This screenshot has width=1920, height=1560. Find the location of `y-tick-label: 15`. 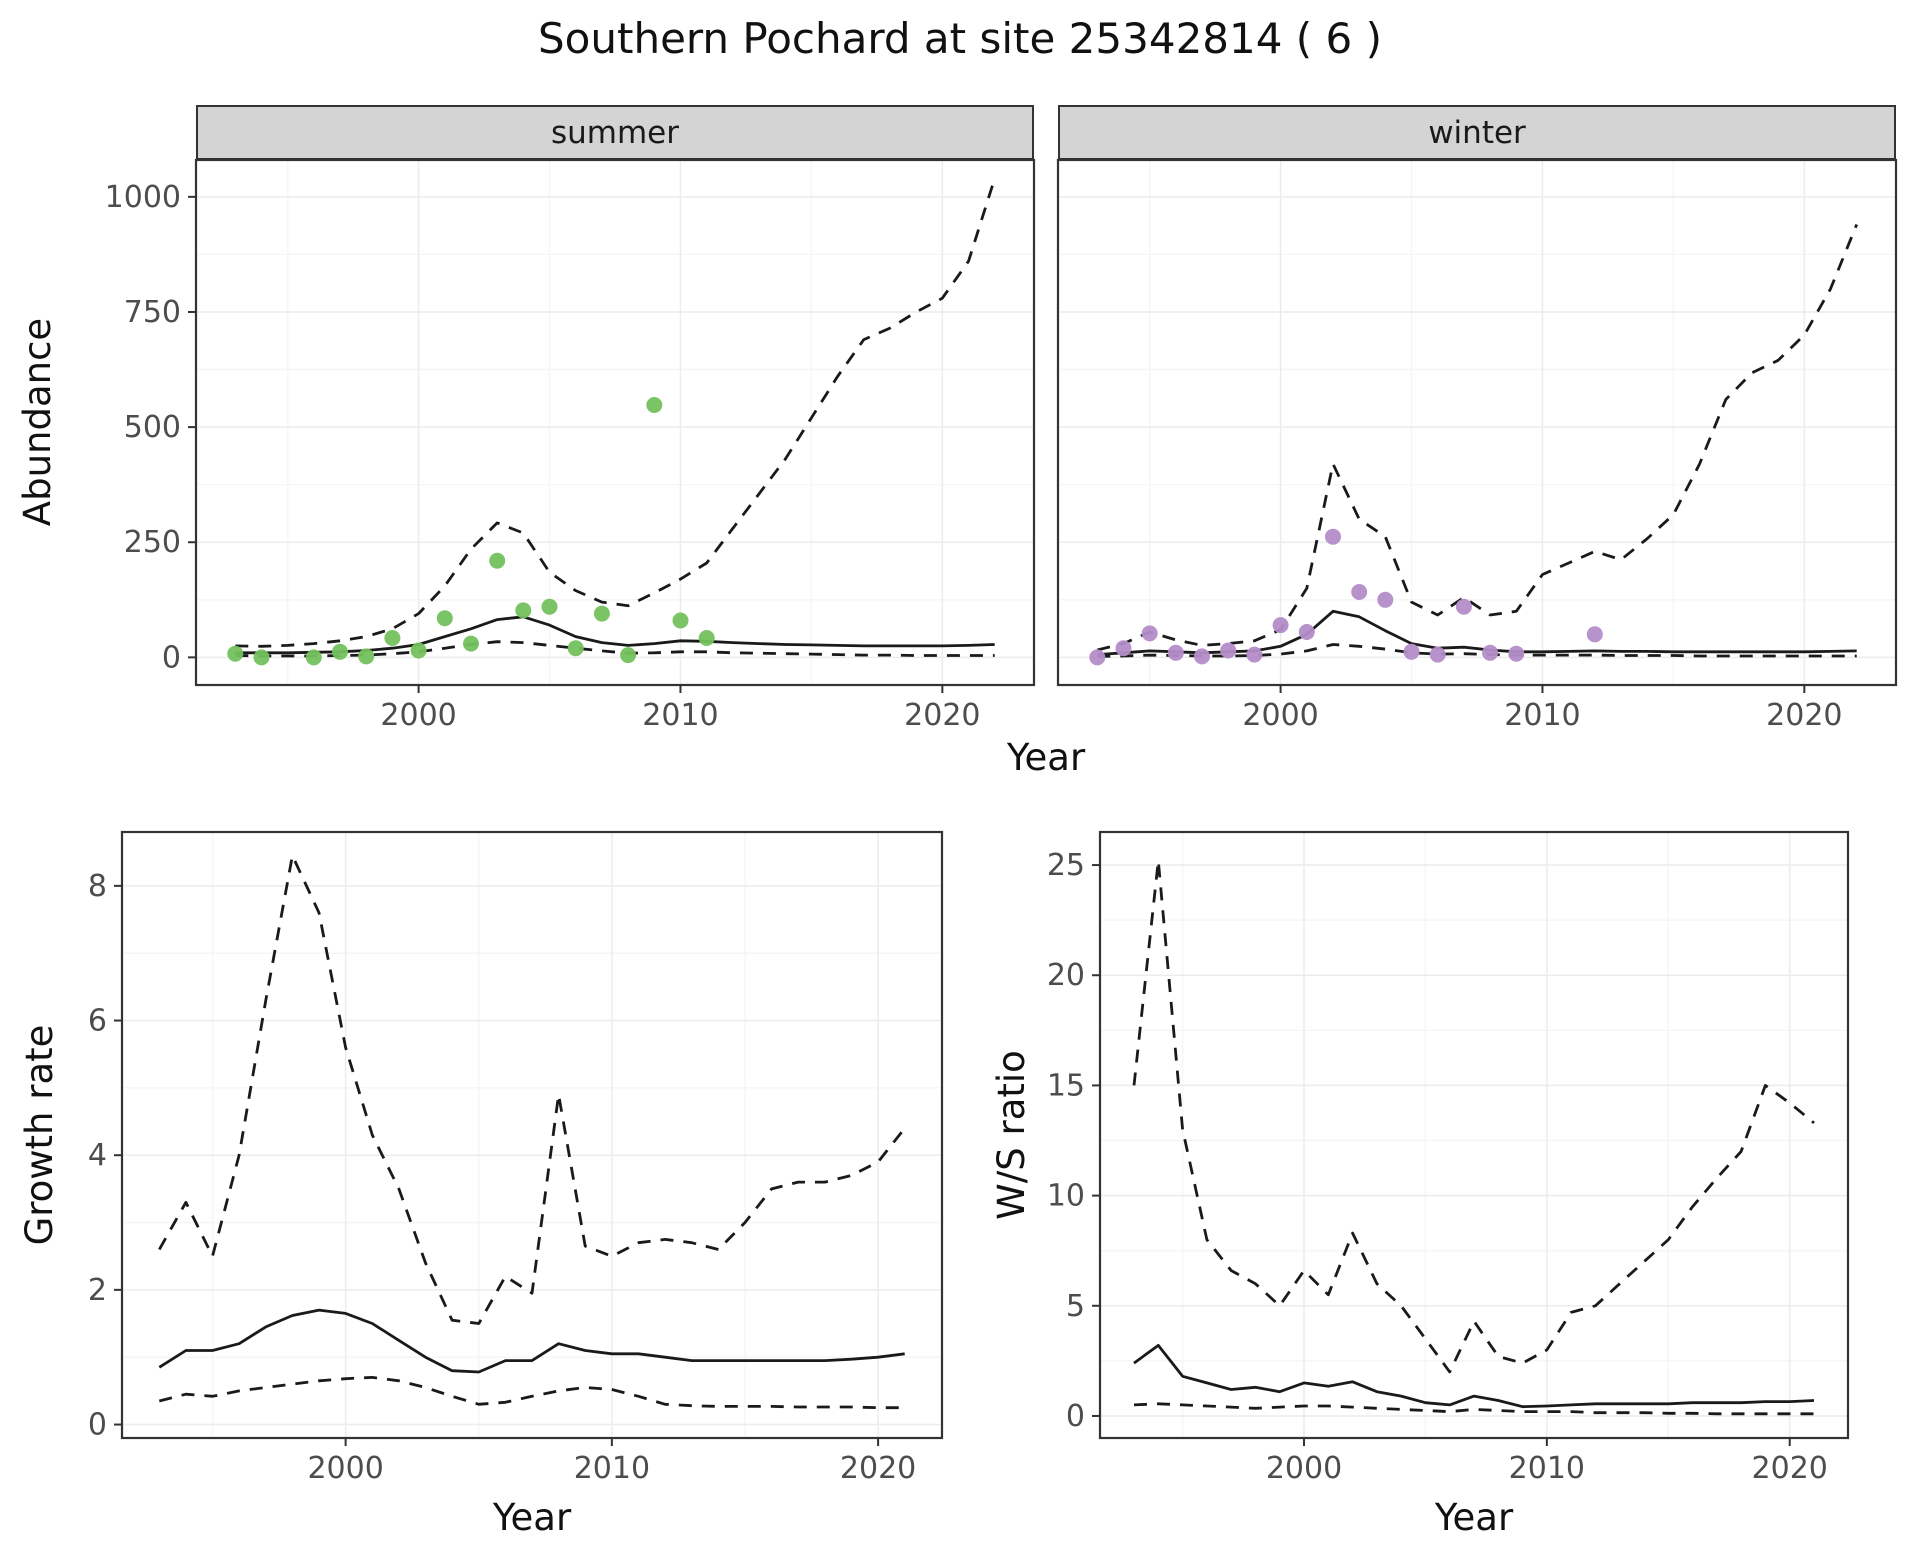

y-tick-label: 15 is located at coordinates (1066, 1085).